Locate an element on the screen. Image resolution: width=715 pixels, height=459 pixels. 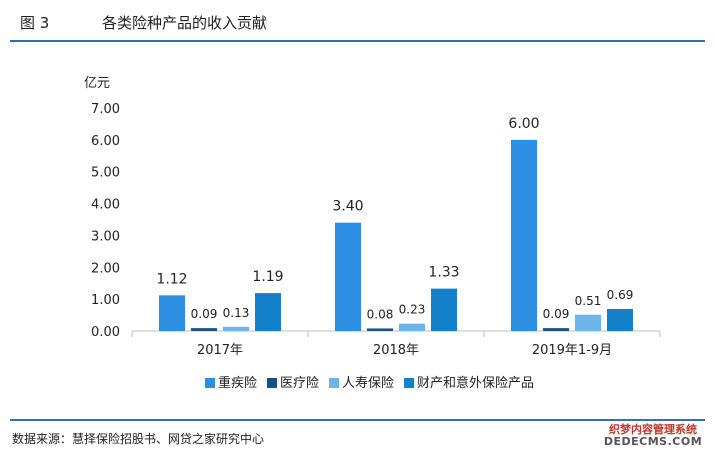
legend-label: 医疗险 is located at coordinates (299, 383).